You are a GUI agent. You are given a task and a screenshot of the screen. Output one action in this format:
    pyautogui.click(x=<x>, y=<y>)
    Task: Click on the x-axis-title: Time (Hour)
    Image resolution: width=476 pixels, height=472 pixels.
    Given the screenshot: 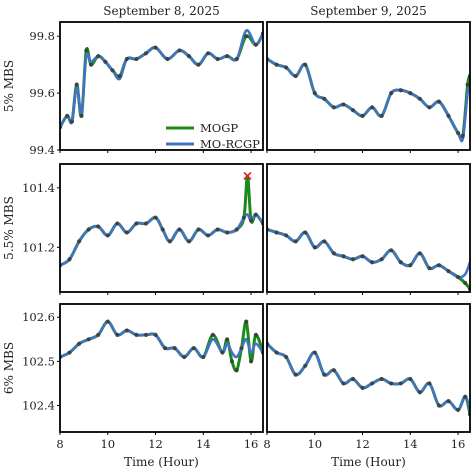 What is the action you would take?
    pyautogui.click(x=161, y=462)
    